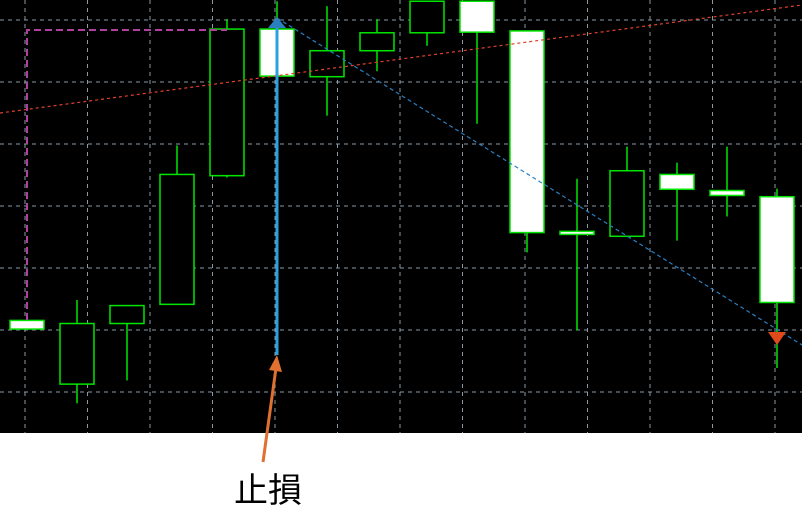 The width and height of the screenshot is (802, 531). What do you see at coordinates (277, 22) in the screenshot?
I see `buy-arrow` at bounding box center [277, 22].